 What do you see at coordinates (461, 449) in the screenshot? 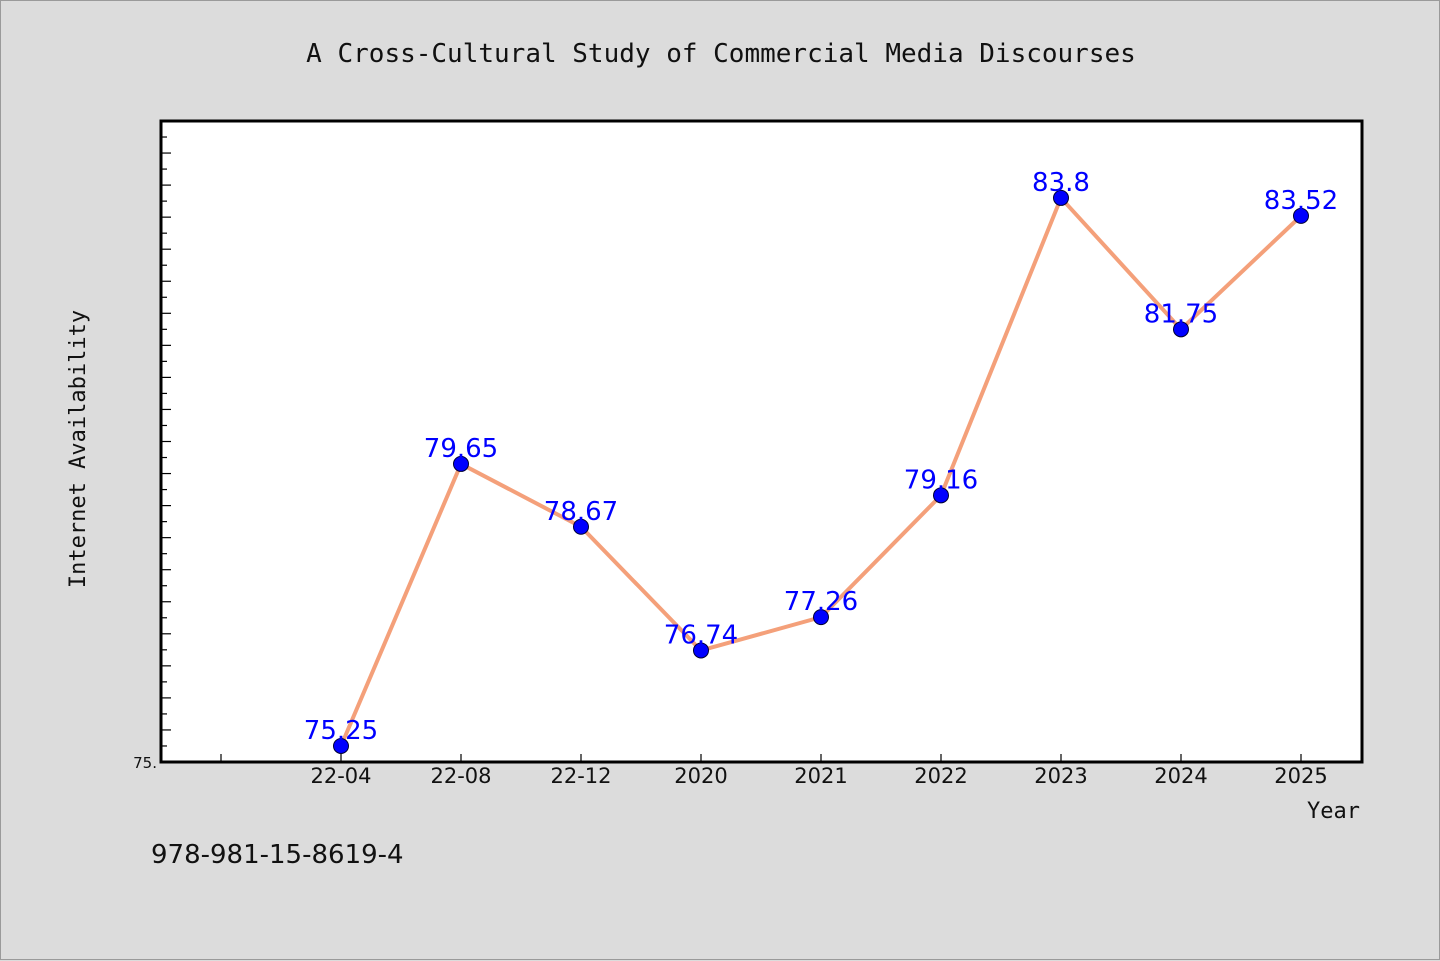
I see `data-label: 79.65` at bounding box center [461, 449].